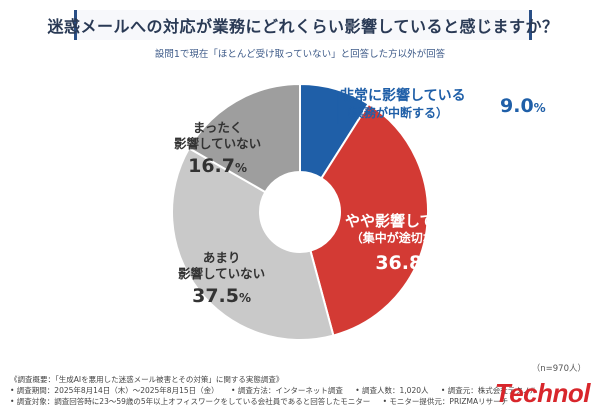 This screenshot has width=600, height=415. Describe the element at coordinates (404, 237) in the screenshot. I see `label-somewhat-line2: （集中が途切れる）` at that location.